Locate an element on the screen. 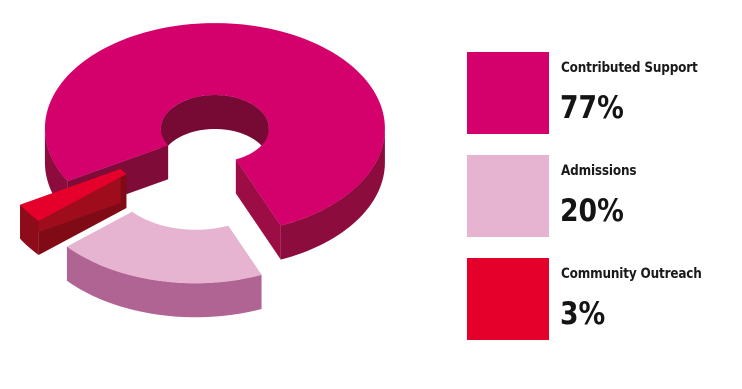  legend-swatch-community-outreach is located at coordinates (508, 299).